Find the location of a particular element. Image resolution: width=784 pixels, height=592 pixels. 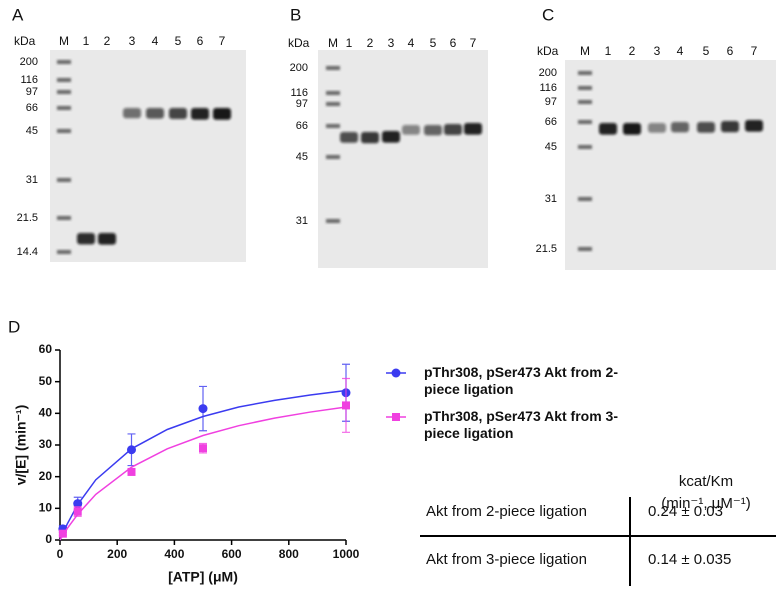

x-tick-label: 0 is located at coordinates (60, 554).